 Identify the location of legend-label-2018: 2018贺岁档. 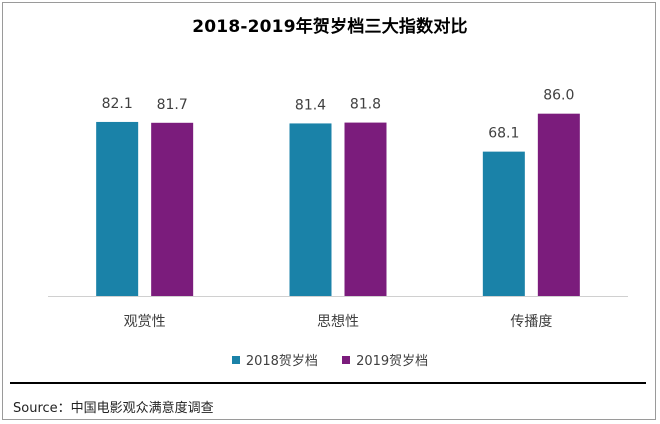
(281, 361).